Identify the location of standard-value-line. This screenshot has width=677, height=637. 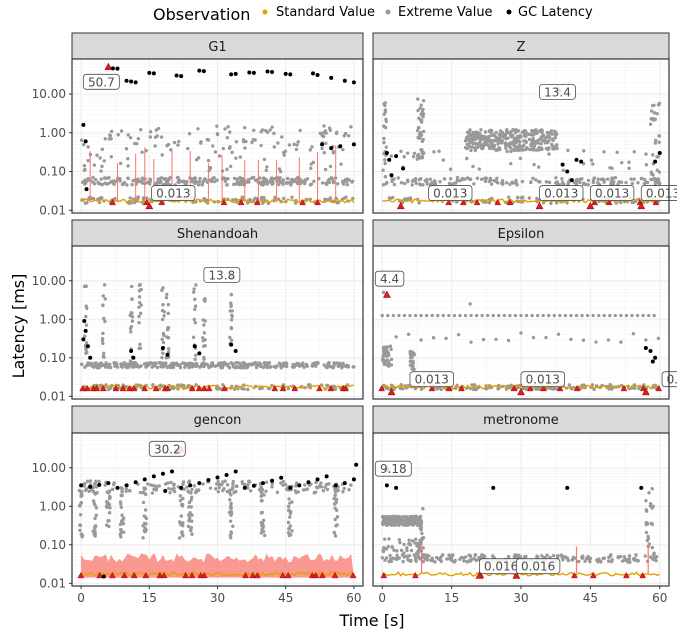
(217, 201).